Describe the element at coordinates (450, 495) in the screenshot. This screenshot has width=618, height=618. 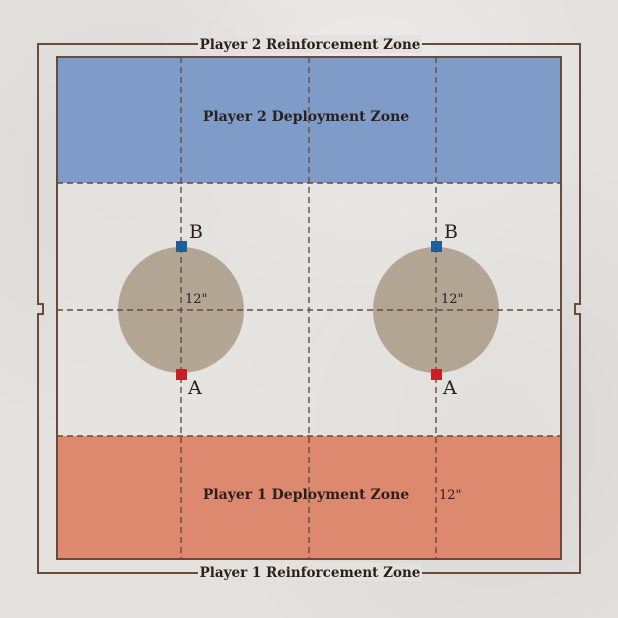
I see `measurement-label-bottom: 12"` at that location.